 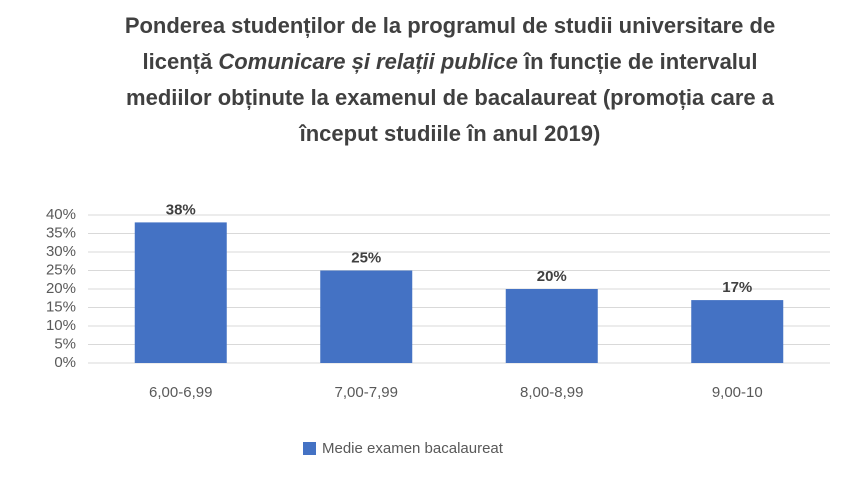 What do you see at coordinates (366, 392) in the screenshot?
I see `x-tick-label: 7,00-7,99` at bounding box center [366, 392].